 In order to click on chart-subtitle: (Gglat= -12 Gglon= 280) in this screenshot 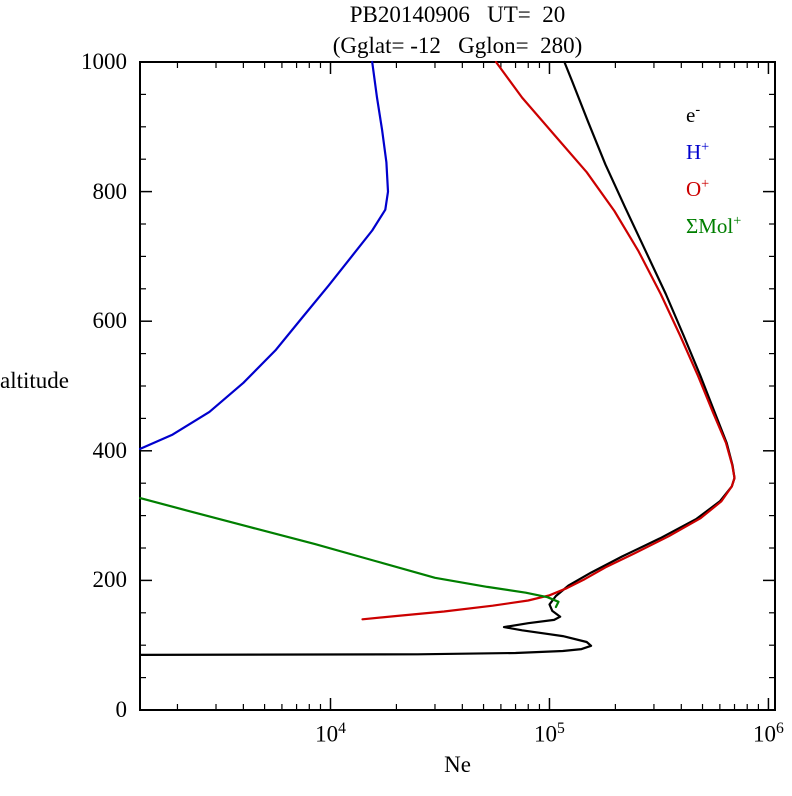, I will do `click(457, 45)`.